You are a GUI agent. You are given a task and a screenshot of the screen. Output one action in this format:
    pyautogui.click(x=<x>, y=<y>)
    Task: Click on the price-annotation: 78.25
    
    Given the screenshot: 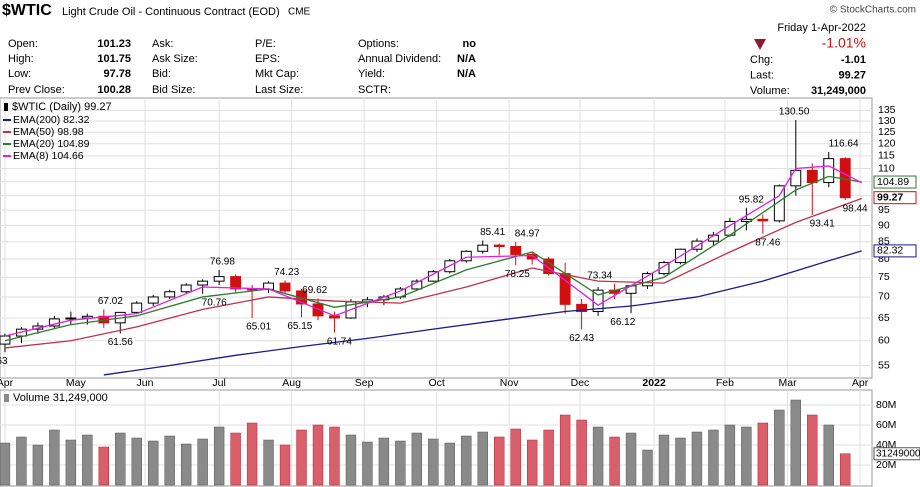 What is the action you would take?
    pyautogui.click(x=517, y=274)
    